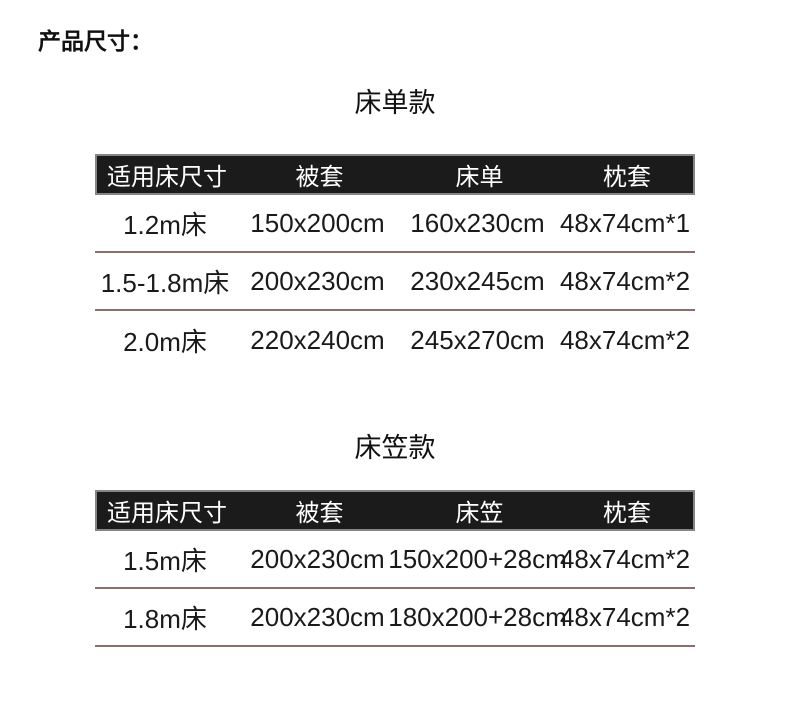 Image resolution: width=790 pixels, height=701 pixels. I want to click on table-row: 1.5-1.8m床 200x230cm 230x245cm 48x74cm*2, so click(395, 282).